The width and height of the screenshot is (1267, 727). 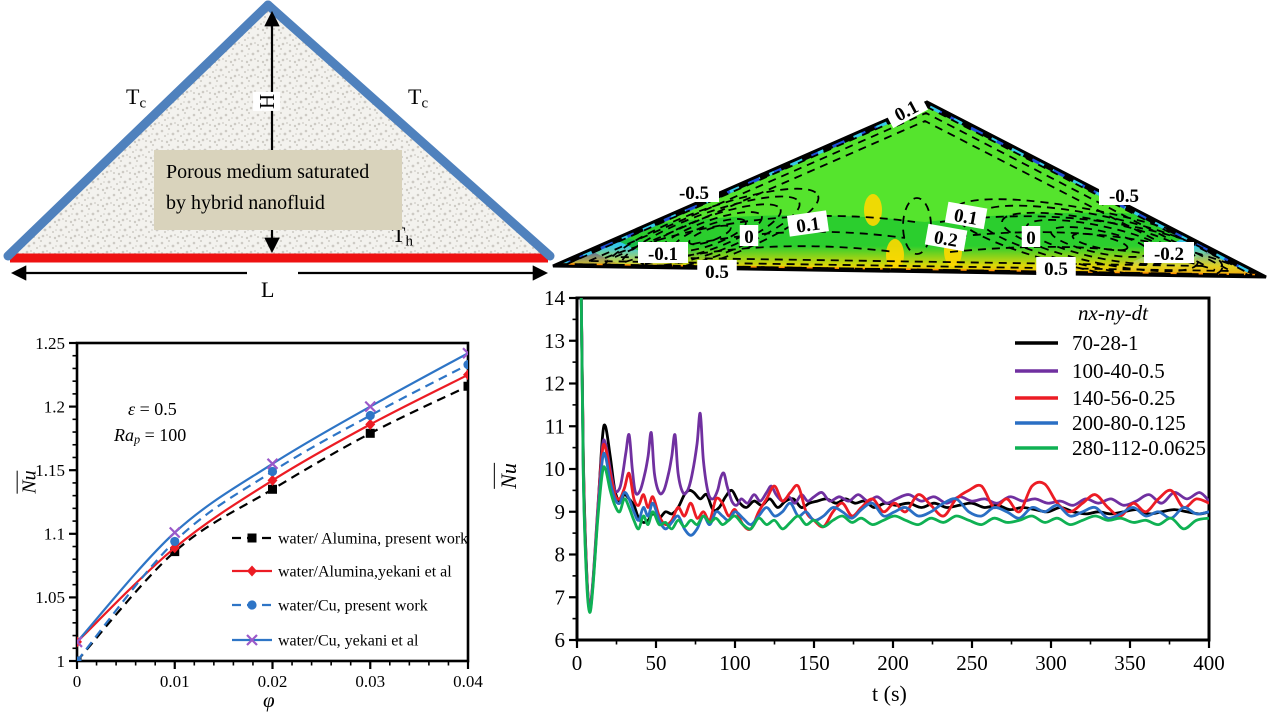 I want to click on y-tick-label: 1, so click(x=61, y=661).